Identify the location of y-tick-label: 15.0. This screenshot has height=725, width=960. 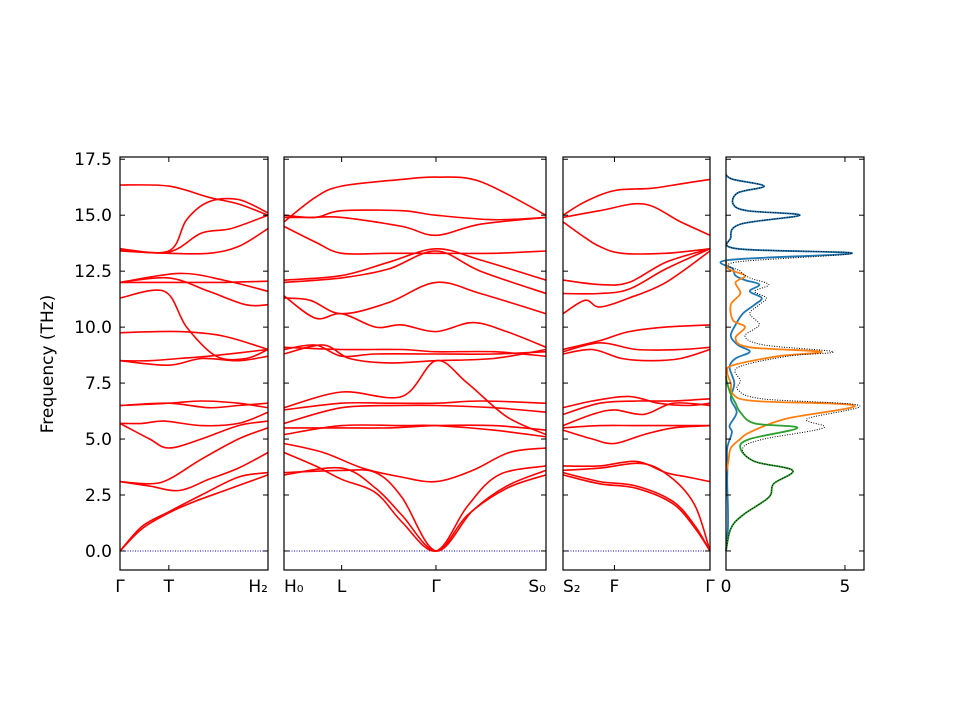
(93, 216).